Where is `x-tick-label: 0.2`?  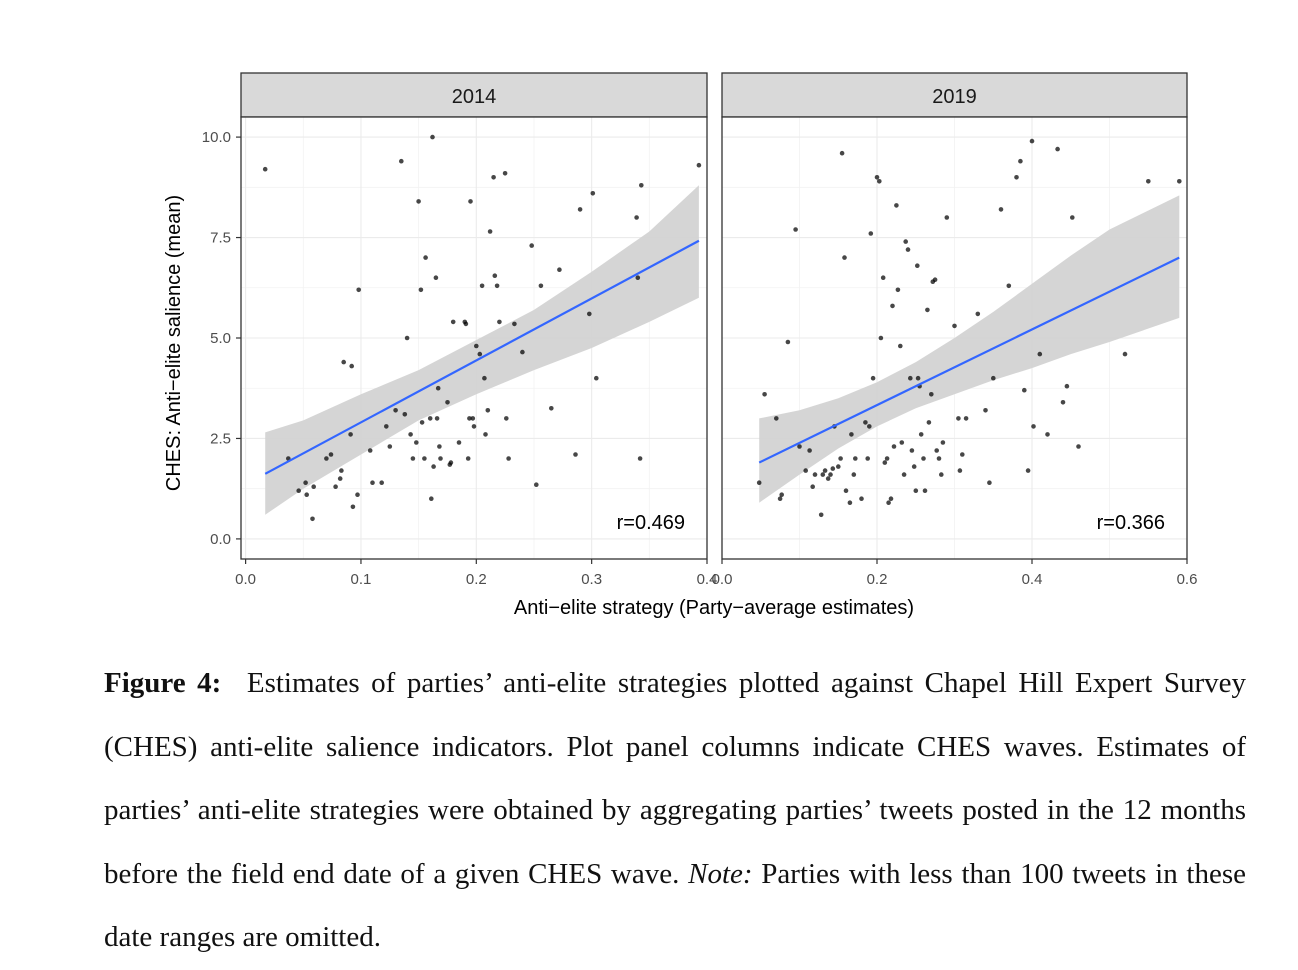 x-tick-label: 0.2 is located at coordinates (476, 579).